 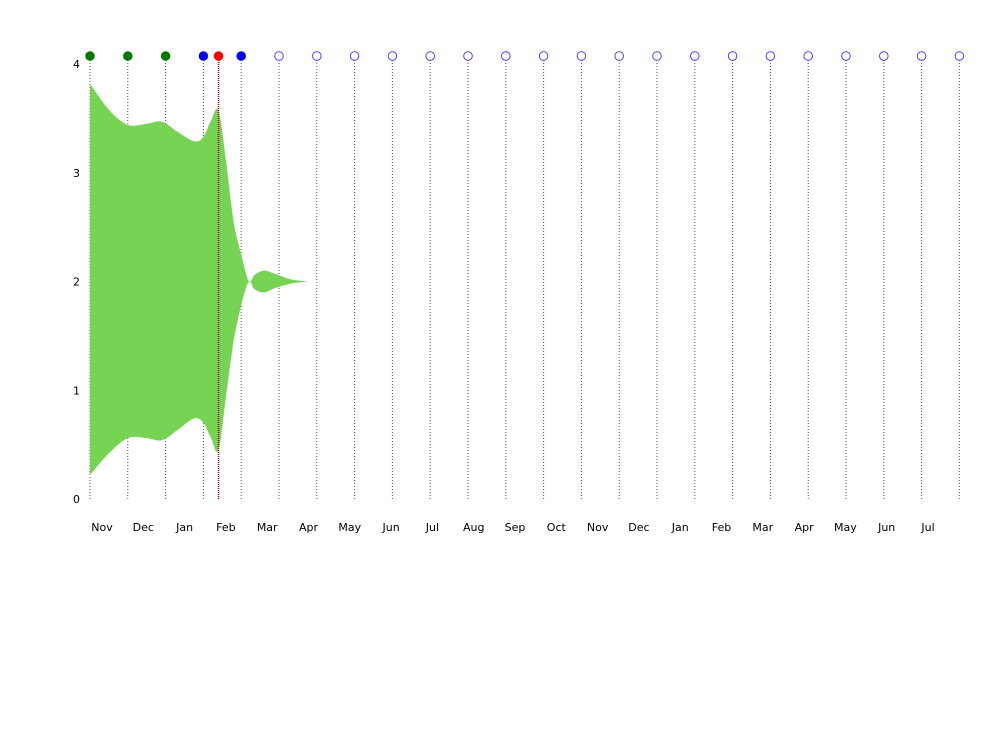 What do you see at coordinates (680, 527) in the screenshot?
I see `x-tick-label-14: Jan` at bounding box center [680, 527].